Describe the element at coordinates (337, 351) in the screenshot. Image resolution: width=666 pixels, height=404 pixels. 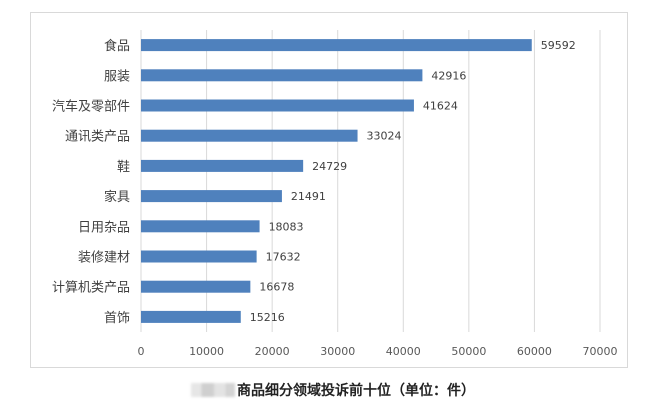
I see `x-tick-label: 30000` at that location.